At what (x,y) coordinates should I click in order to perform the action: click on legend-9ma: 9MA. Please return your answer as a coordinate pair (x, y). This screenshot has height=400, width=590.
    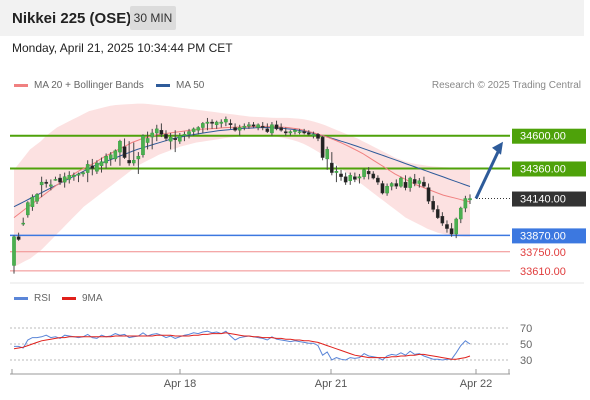
    Looking at the image, I should click on (82, 298).